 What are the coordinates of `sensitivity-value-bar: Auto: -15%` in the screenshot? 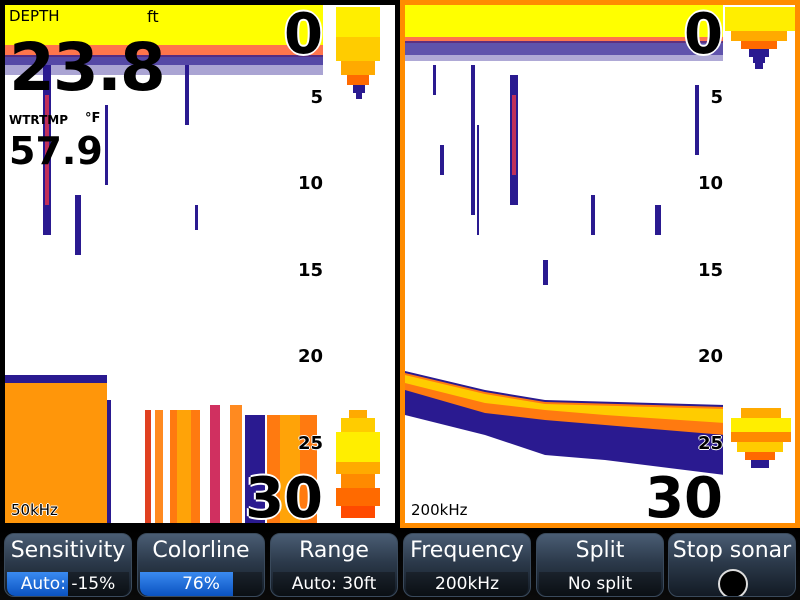 It's located at (68, 584).